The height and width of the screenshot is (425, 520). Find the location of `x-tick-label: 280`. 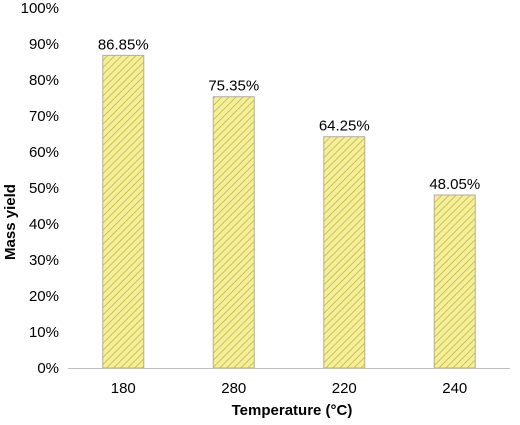

x-tick-label: 280 is located at coordinates (233, 388).